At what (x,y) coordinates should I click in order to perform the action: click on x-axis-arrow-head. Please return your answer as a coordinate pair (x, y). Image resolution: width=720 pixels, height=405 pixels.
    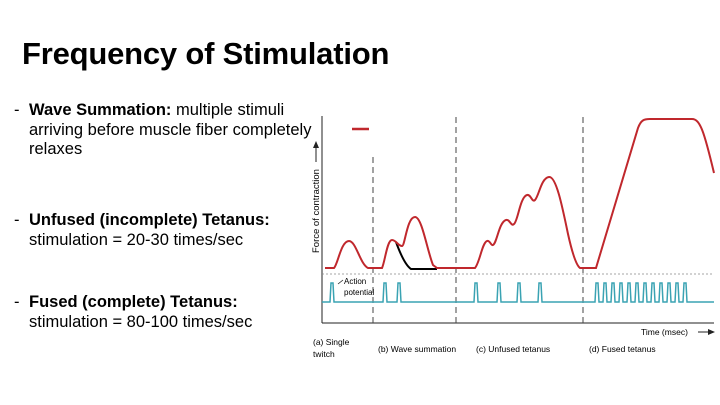
    Looking at the image, I should click on (711, 332).